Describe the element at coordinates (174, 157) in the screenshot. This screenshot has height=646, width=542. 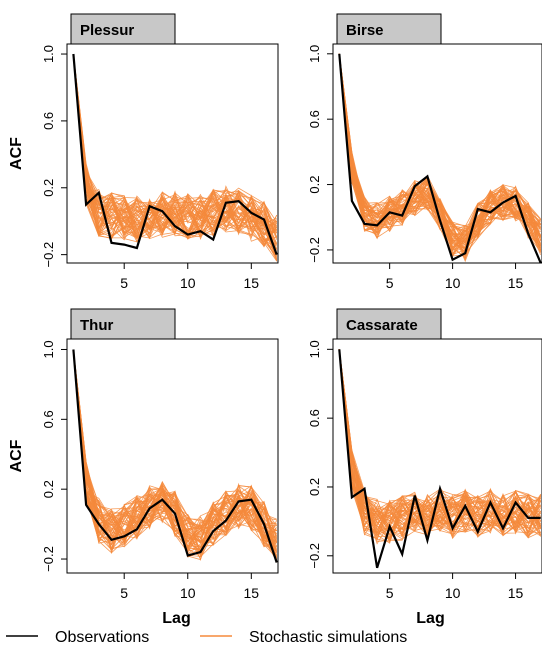
I see `simulations-plessur` at that location.